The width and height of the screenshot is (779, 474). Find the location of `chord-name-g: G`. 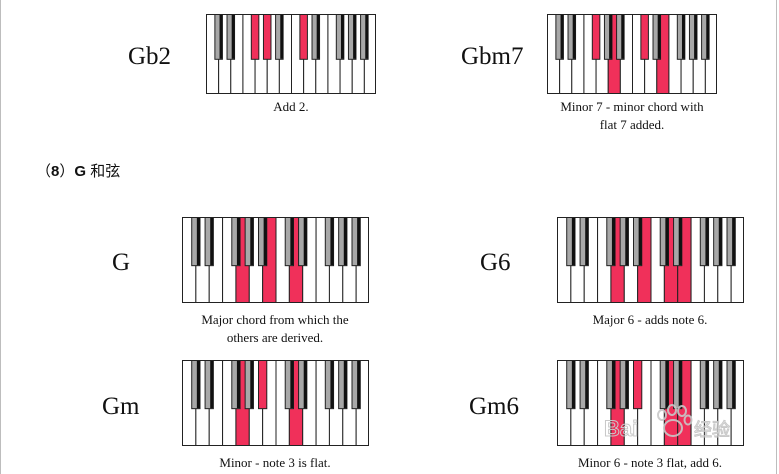

chord-name-g: G is located at coordinates (121, 262).